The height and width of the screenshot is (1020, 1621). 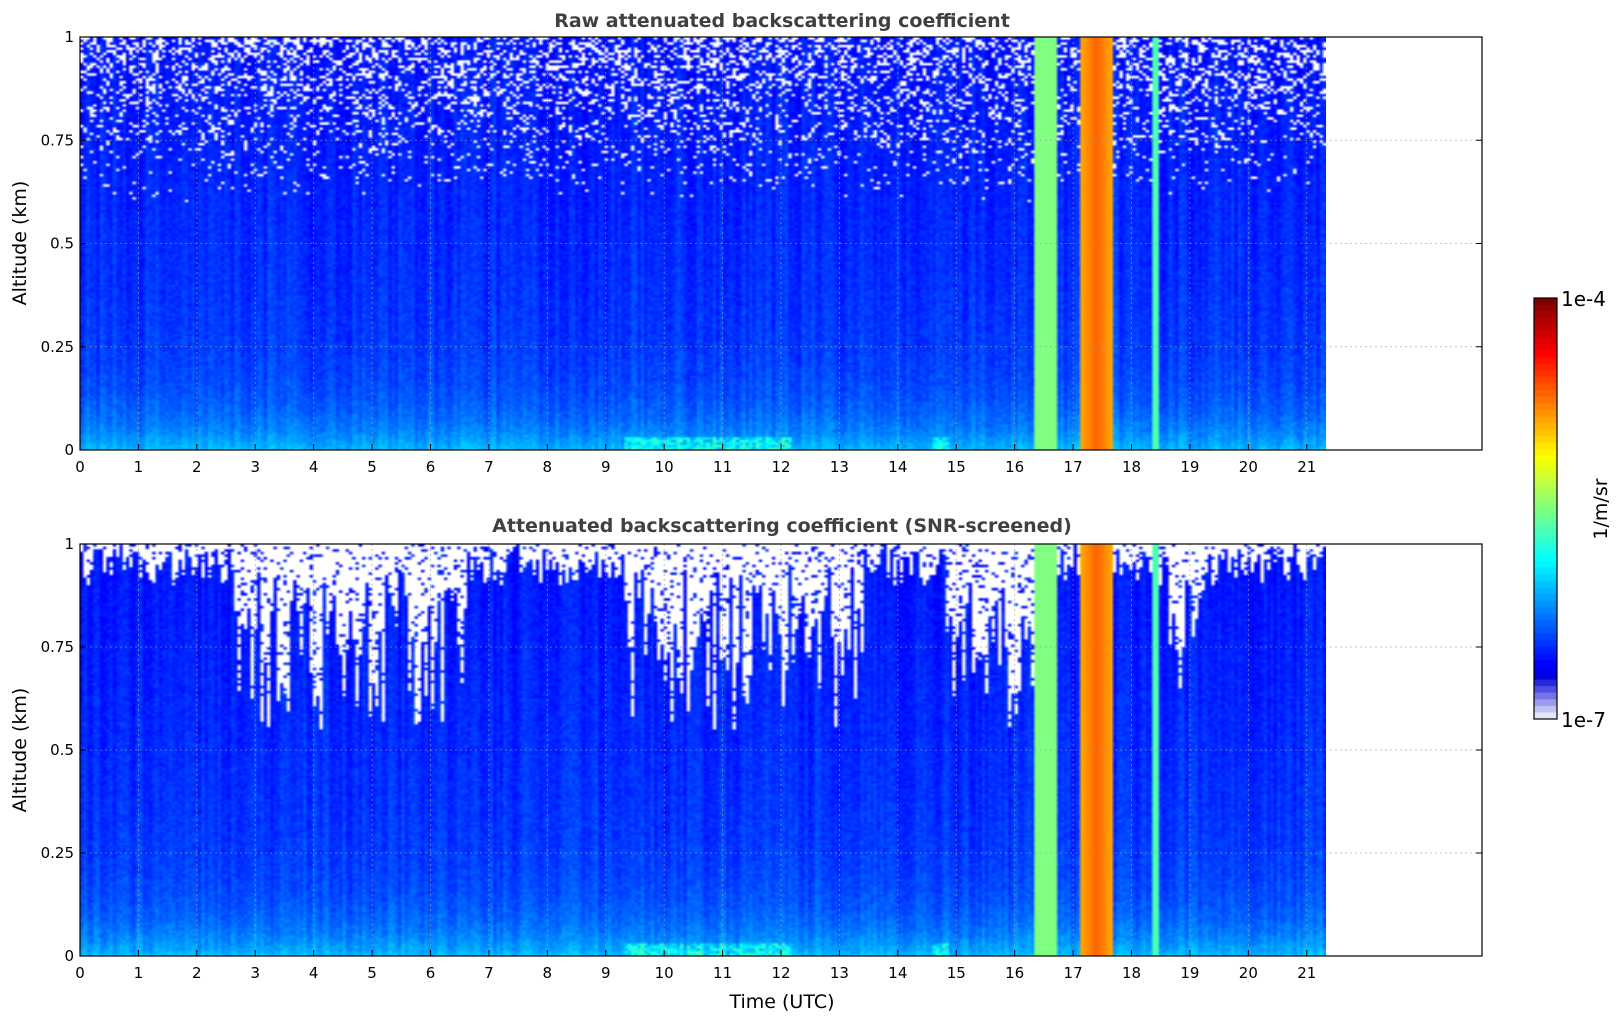 I want to click on x-tick-label: 2, so click(x=197, y=467).